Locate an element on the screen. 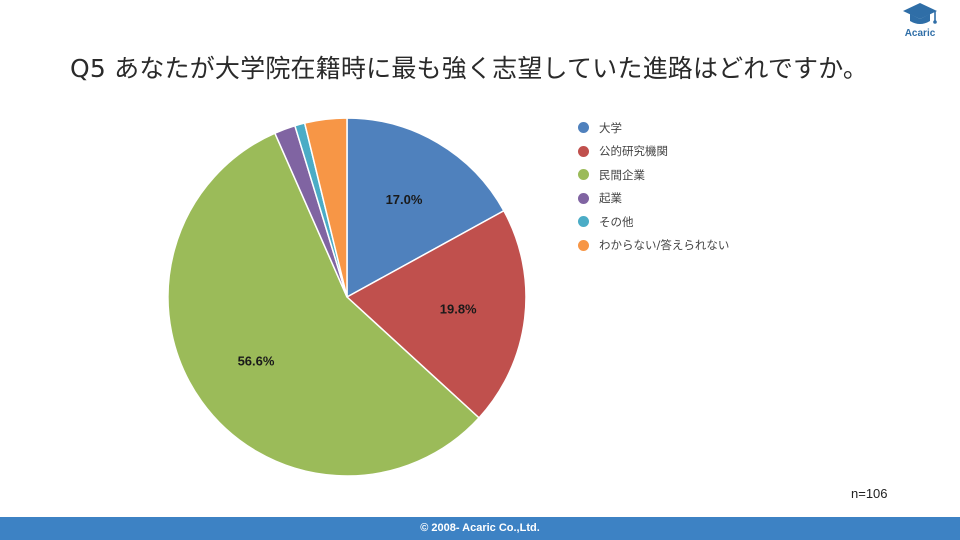  legend-label: 大学 is located at coordinates (610, 127).